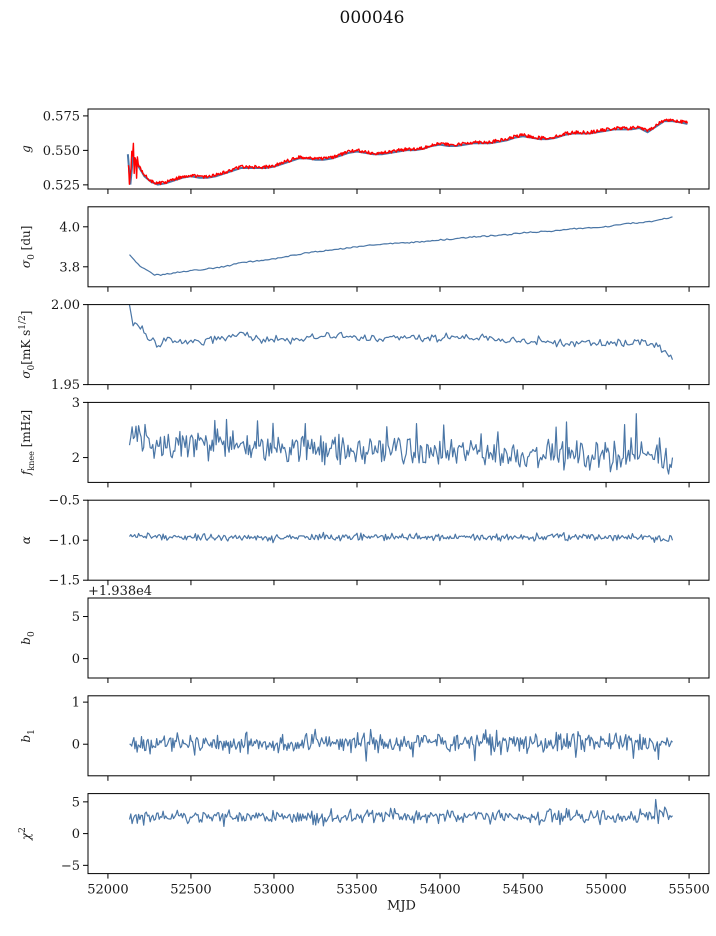  I want to click on y-tick-label: −1.0, so click(64, 541).